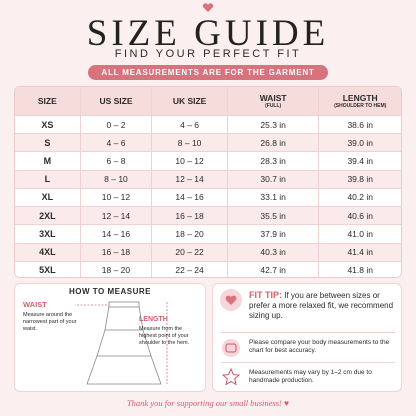 This screenshot has width=416, height=416. Describe the element at coordinates (48, 252) in the screenshot. I see `table-cell: 4XL` at that location.